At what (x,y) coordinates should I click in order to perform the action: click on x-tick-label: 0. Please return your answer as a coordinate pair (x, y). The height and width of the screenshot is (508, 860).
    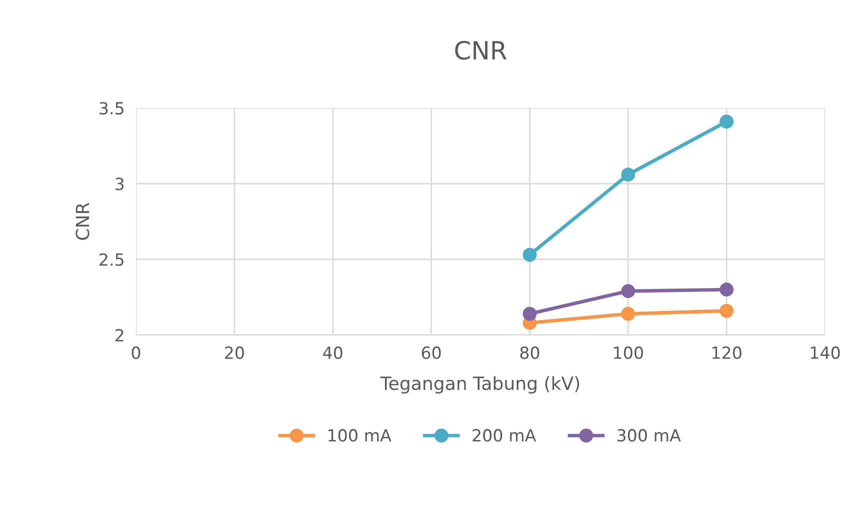
    Looking at the image, I should click on (136, 353).